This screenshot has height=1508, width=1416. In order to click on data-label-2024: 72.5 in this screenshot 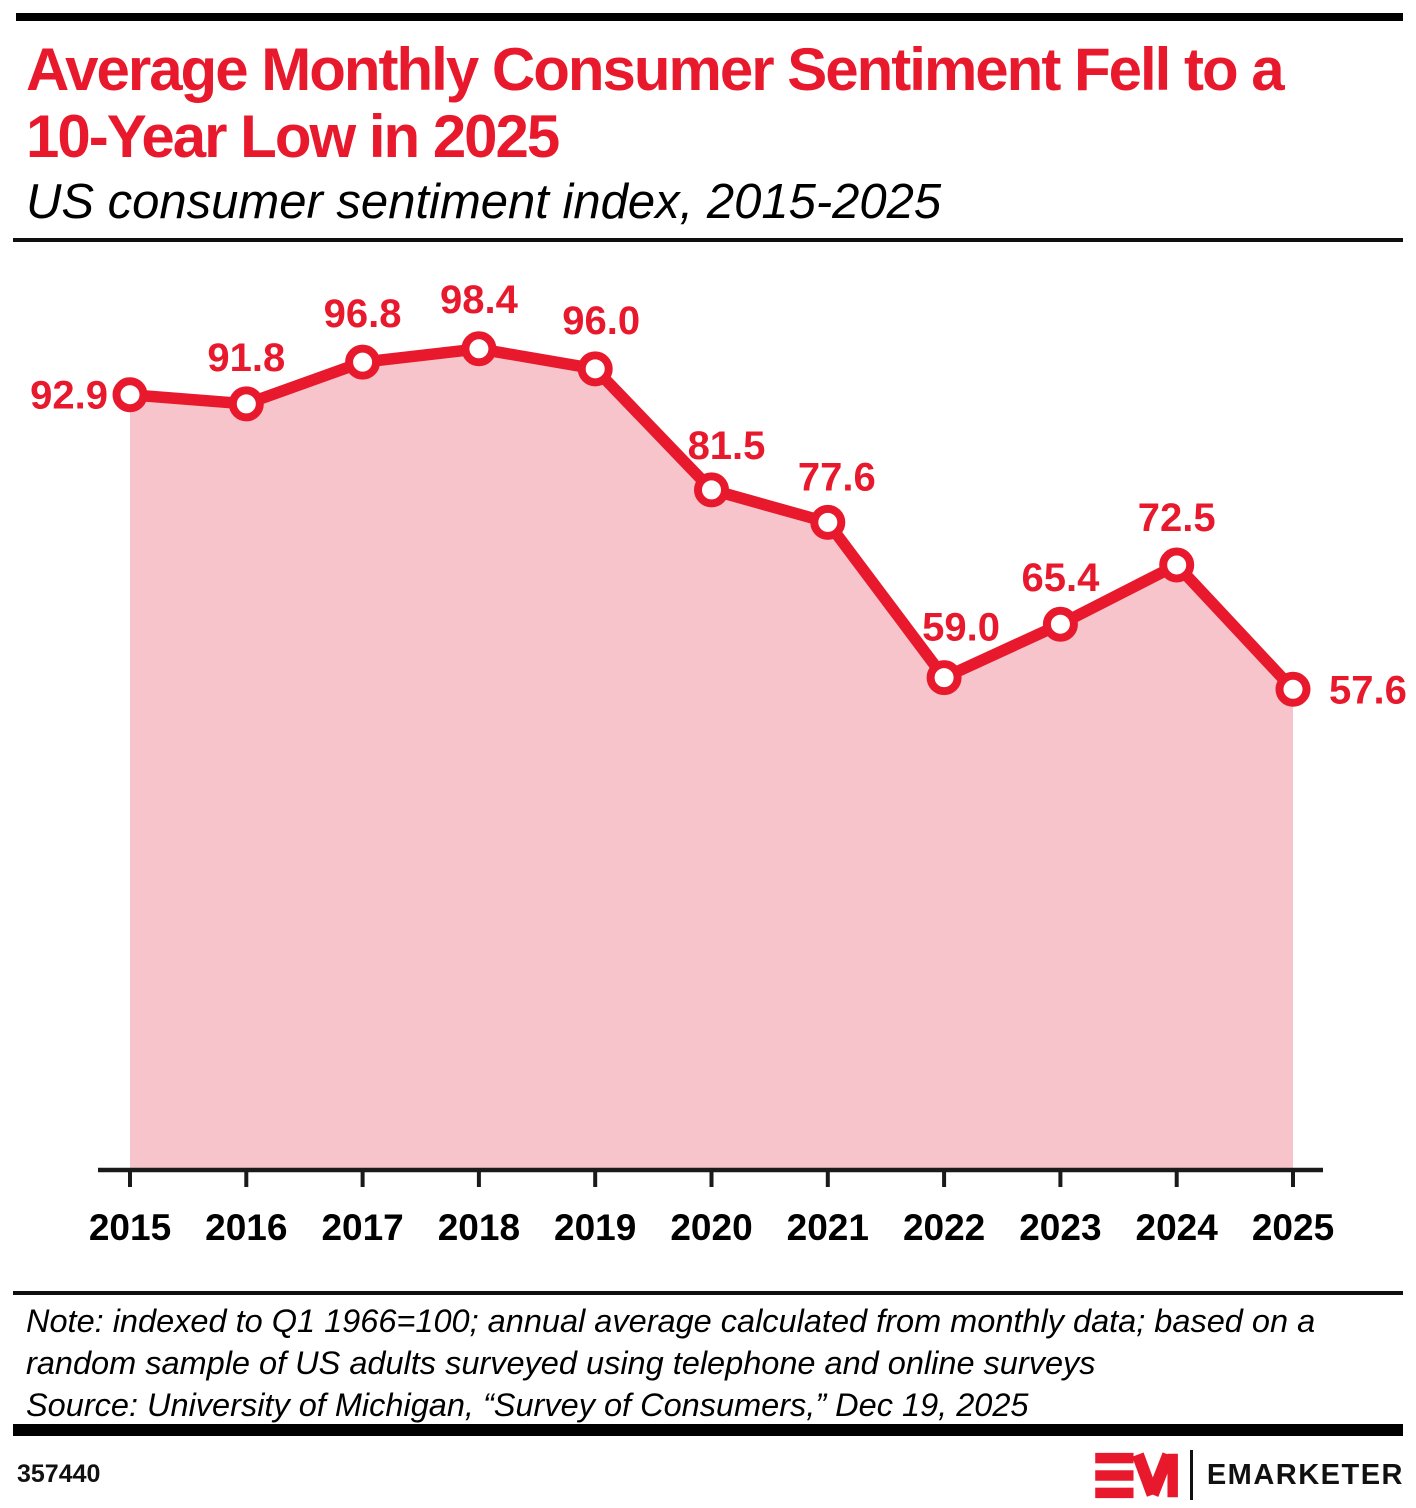, I will do `click(1177, 518)`.